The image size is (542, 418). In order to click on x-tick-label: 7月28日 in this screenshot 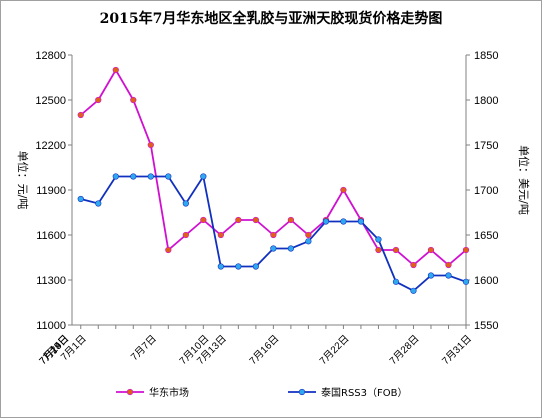, I will do `click(404, 350)`.